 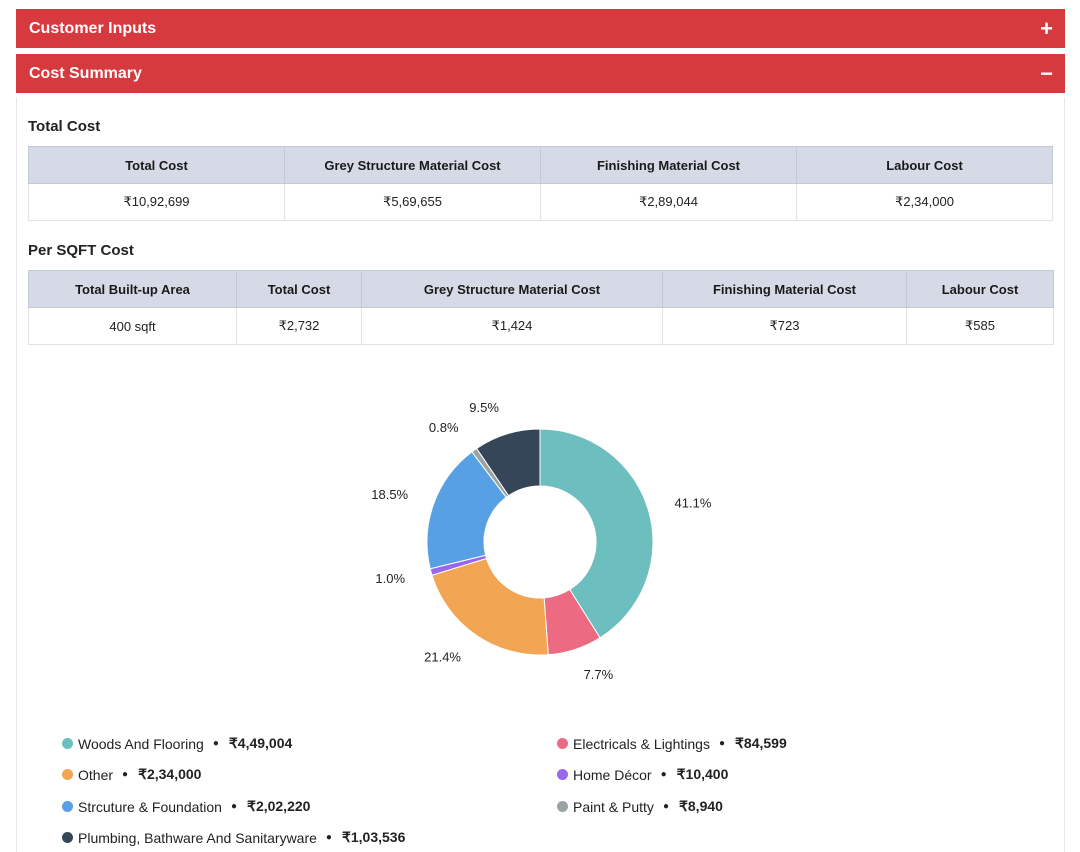 I want to click on legend-item: Paint & Putty ● ₹8,940, so click(x=640, y=806).